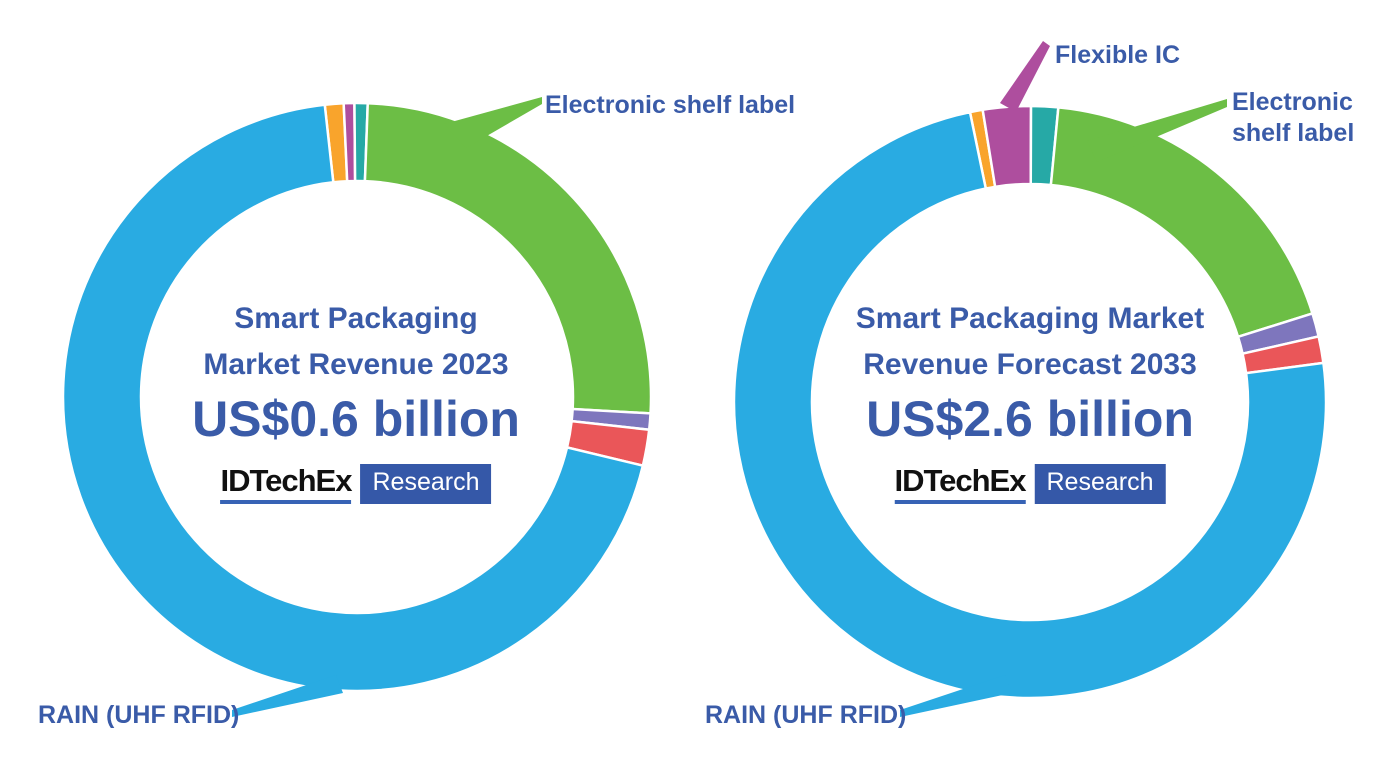  What do you see at coordinates (956, 696) in the screenshot?
I see `chart-2033-leader-line-rain` at bounding box center [956, 696].